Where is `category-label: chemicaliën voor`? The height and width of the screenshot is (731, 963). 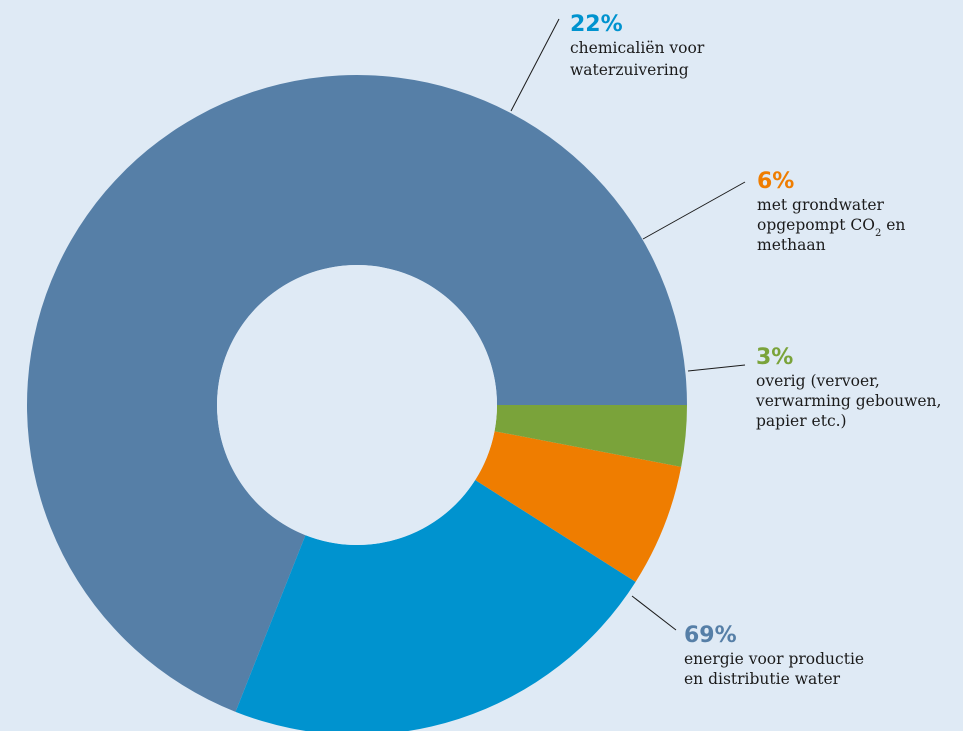
category-label: chemicaliën voor is located at coordinates (637, 48).